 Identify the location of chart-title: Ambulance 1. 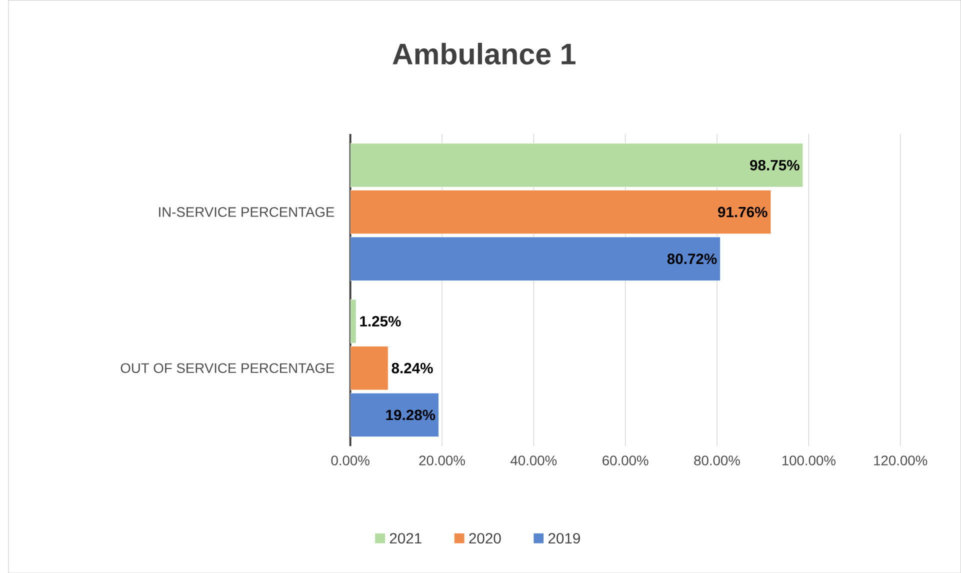
(484, 53).